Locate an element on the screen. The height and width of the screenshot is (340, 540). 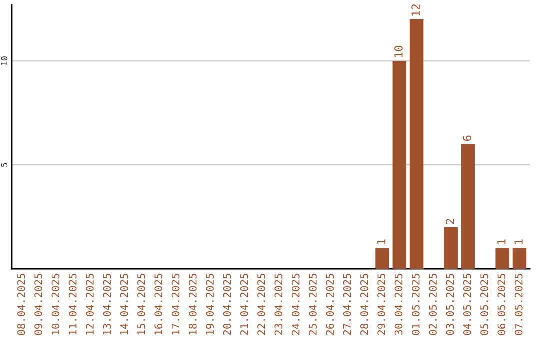
x-tick-label: 16.04.2025 is located at coordinates (158, 304).